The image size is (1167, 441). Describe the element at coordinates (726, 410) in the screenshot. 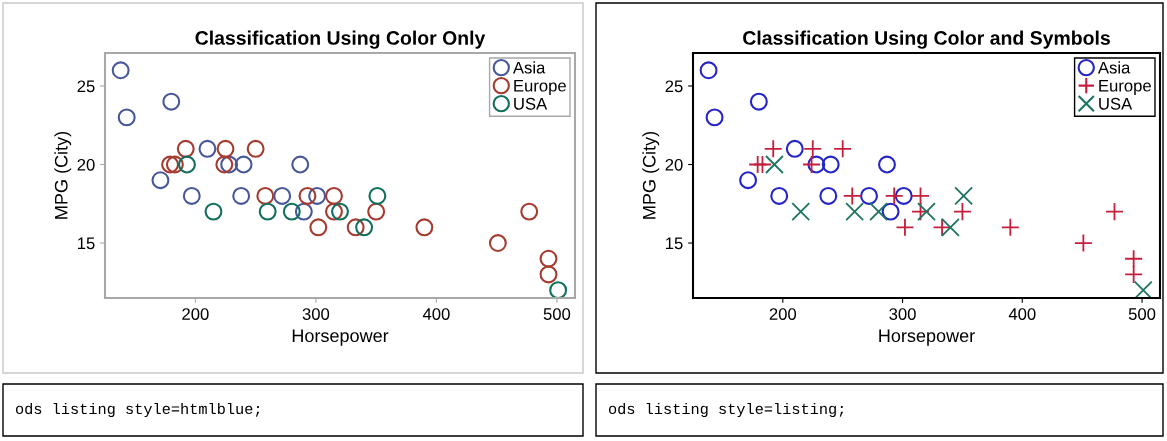

I see `text: ods listing style=listing;` at that location.